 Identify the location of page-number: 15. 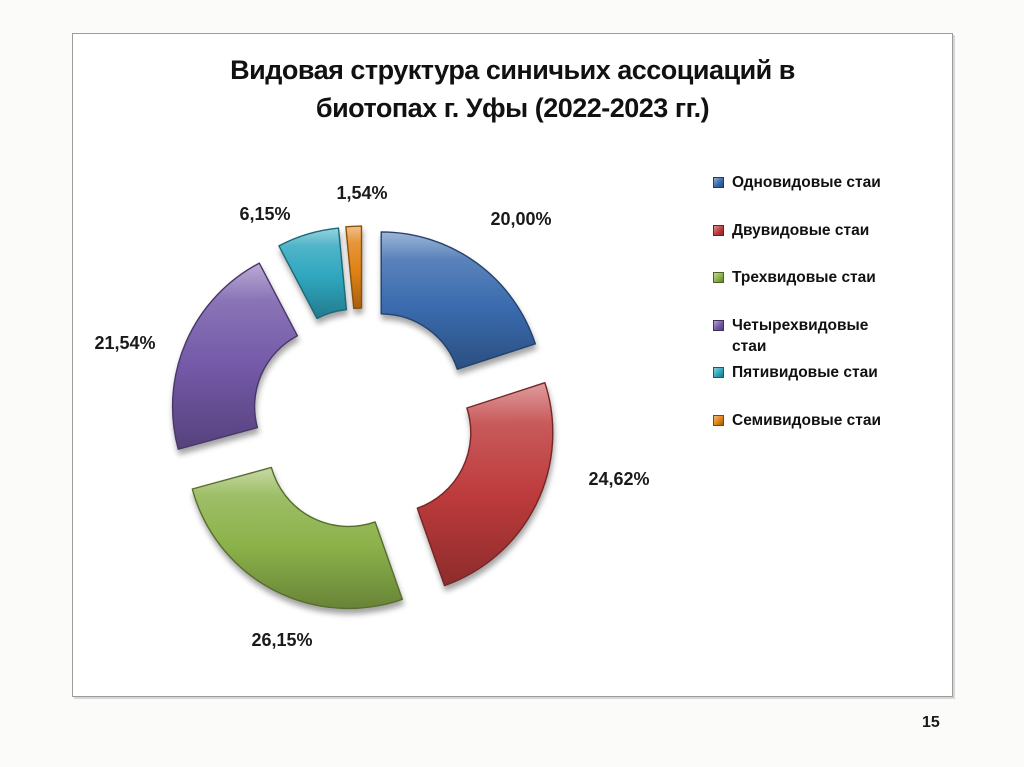
(931, 722).